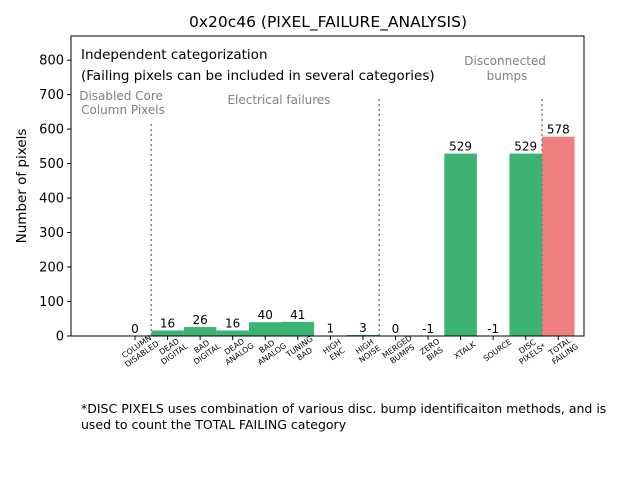  I want to click on value-label-10: 529, so click(460, 147).